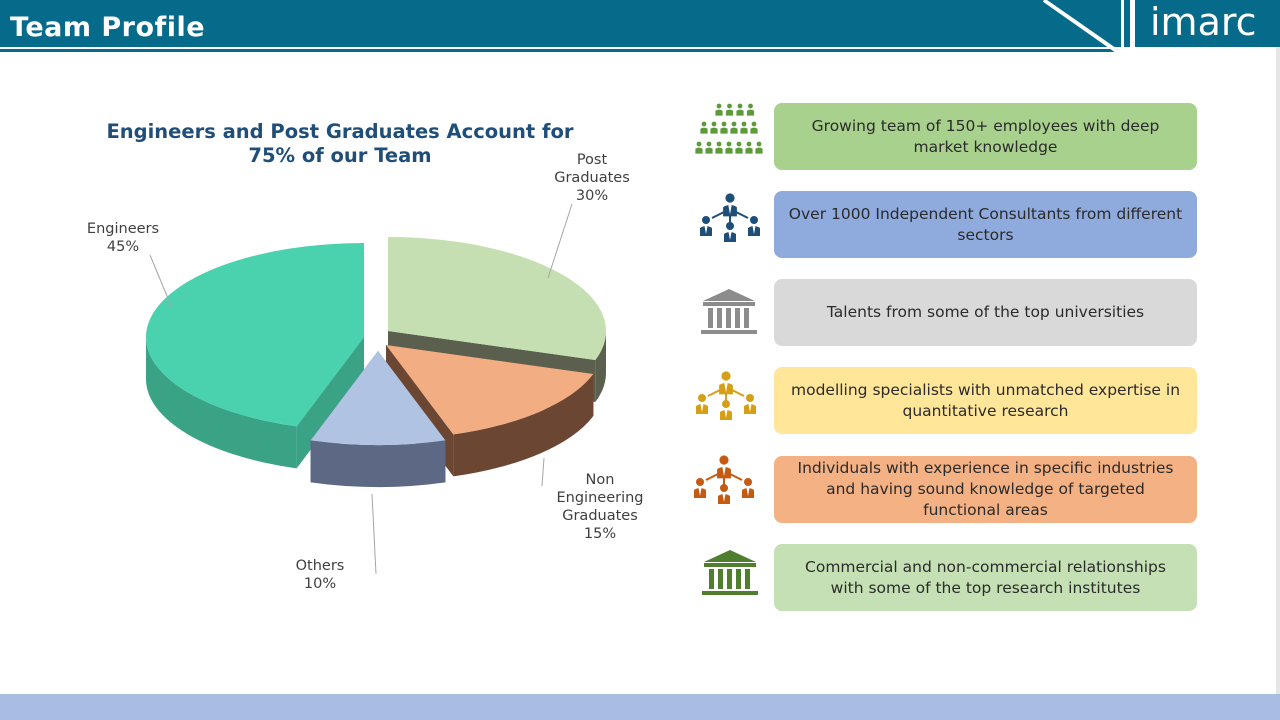 This screenshot has height=720, width=1280. I want to click on research-institute-icon, so click(730, 572).